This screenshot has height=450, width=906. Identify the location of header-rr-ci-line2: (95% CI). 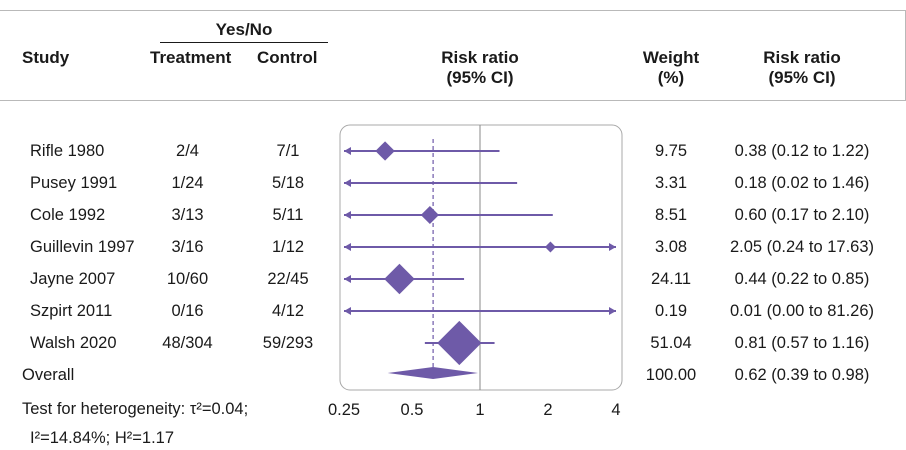
(802, 77).